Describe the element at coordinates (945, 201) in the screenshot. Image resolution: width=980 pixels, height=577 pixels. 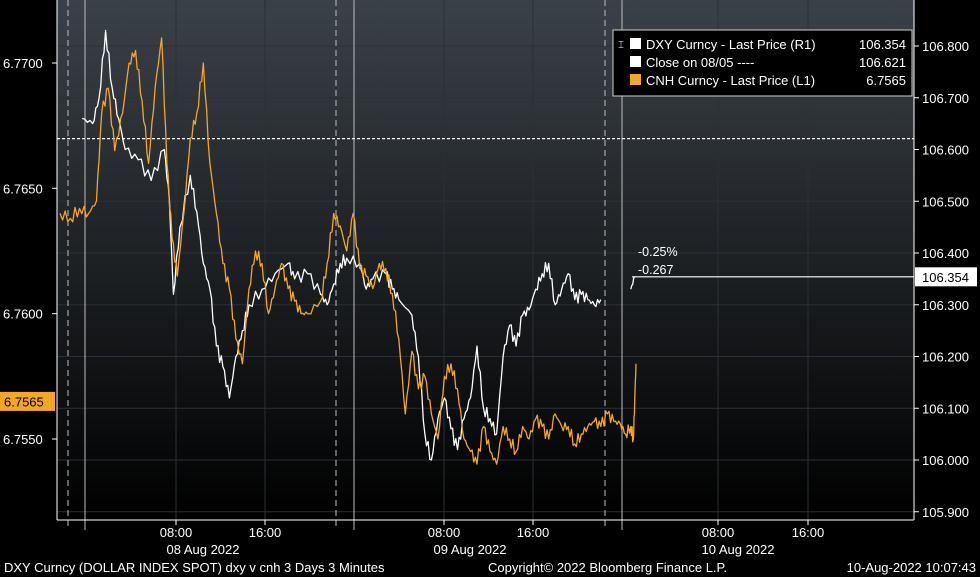
I see `right-tick-label: 106.500` at that location.